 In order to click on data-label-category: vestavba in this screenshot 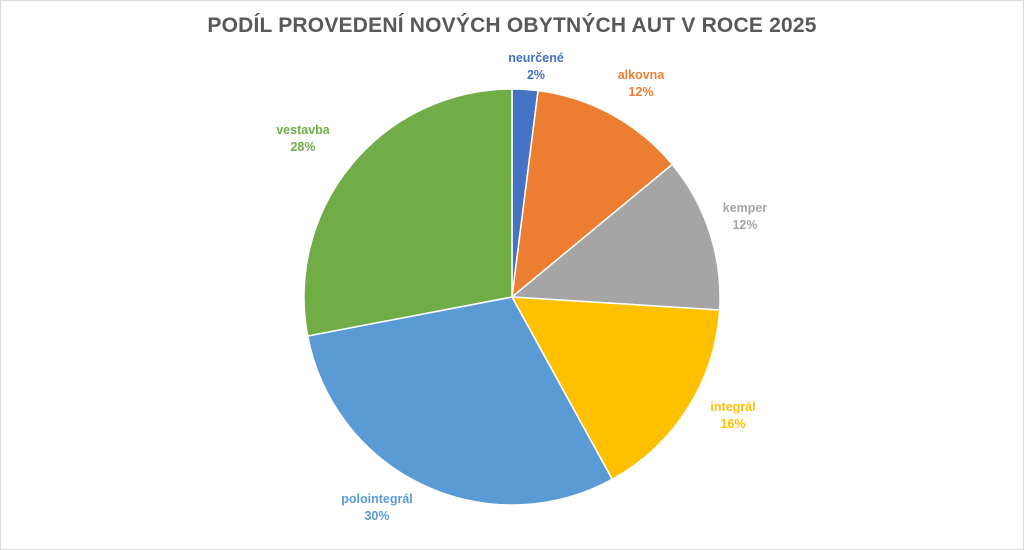, I will do `click(303, 130)`.